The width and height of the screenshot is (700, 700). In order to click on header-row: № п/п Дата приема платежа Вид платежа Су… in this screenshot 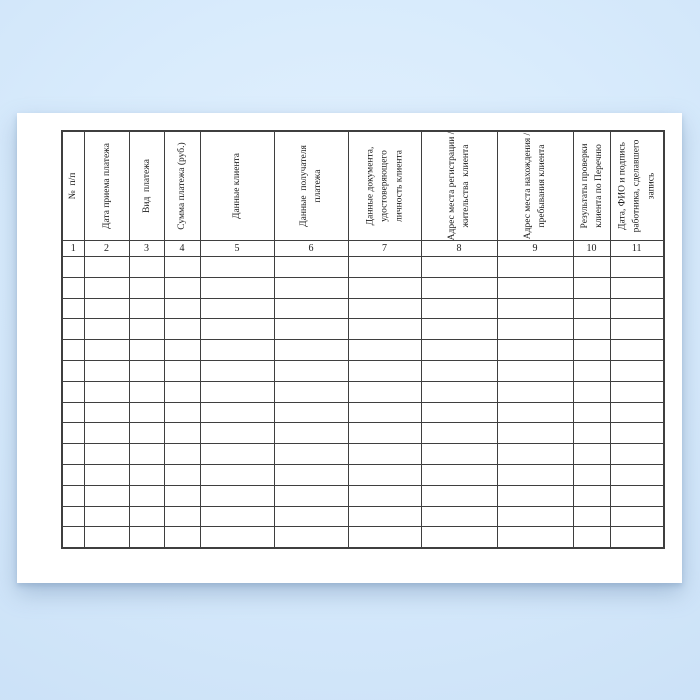, I will do `click(363, 185)`.